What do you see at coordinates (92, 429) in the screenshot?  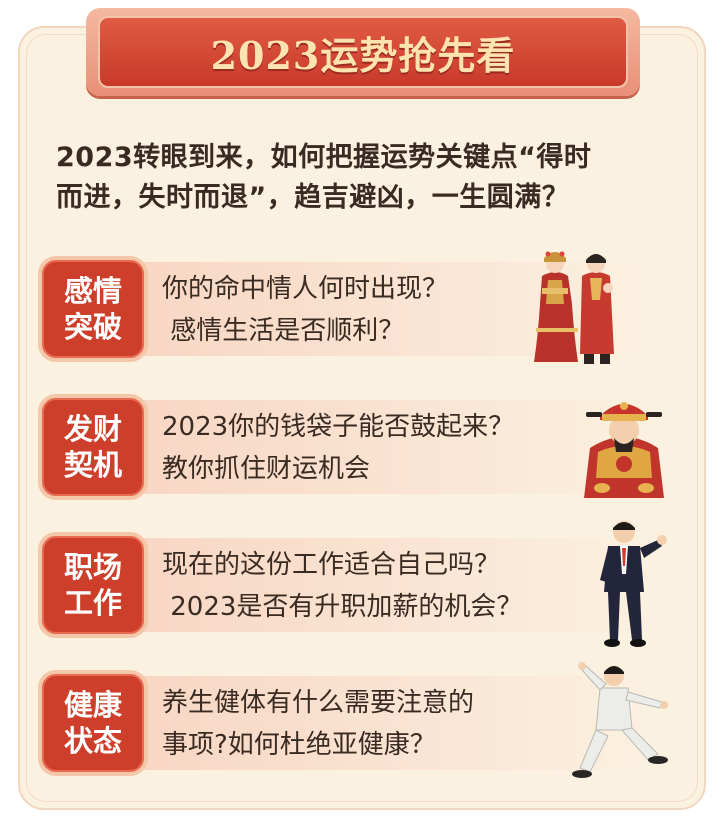 I see `tag-line-1: 发财` at bounding box center [92, 429].